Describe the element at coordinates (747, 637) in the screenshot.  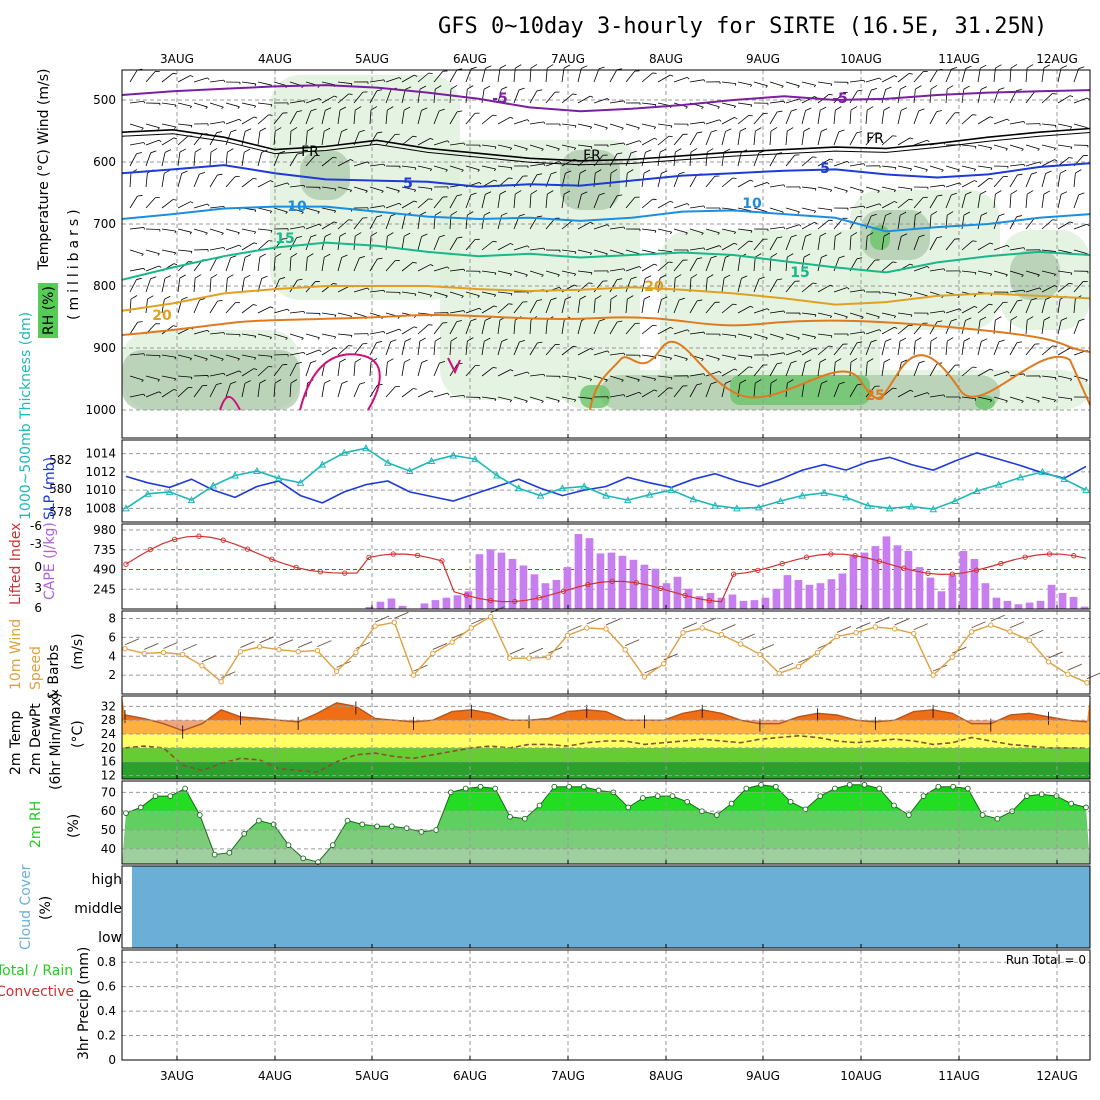
I see `wind10m-barb` at that location.